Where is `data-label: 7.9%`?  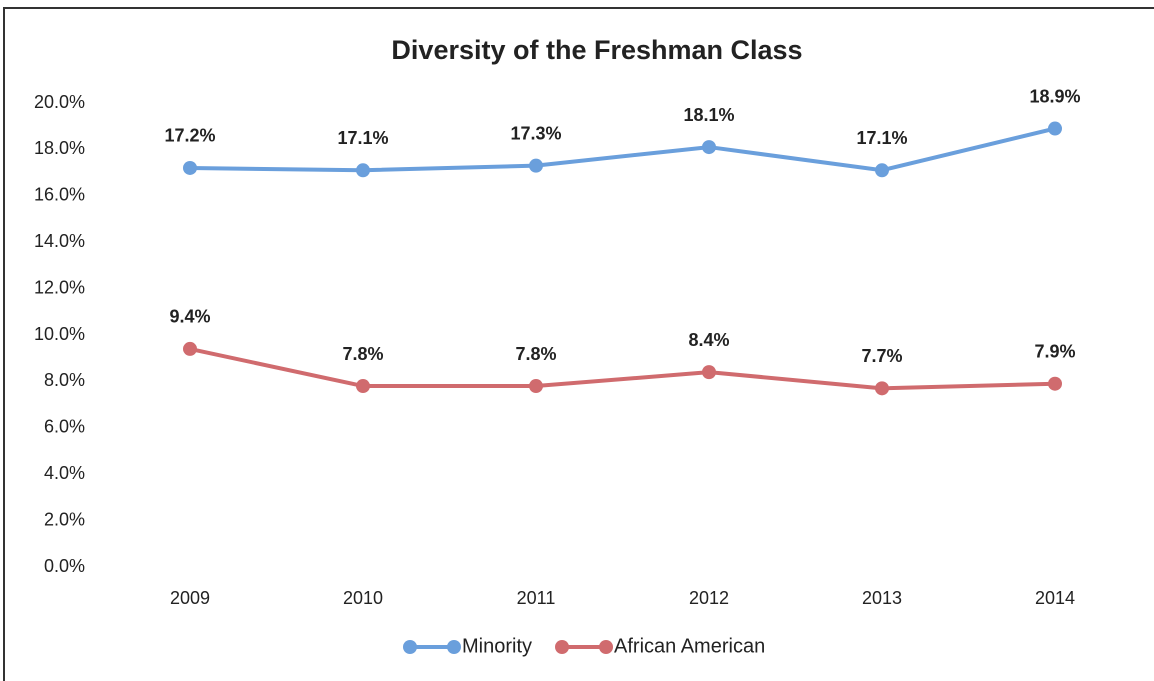 data-label: 7.9% is located at coordinates (1054, 351).